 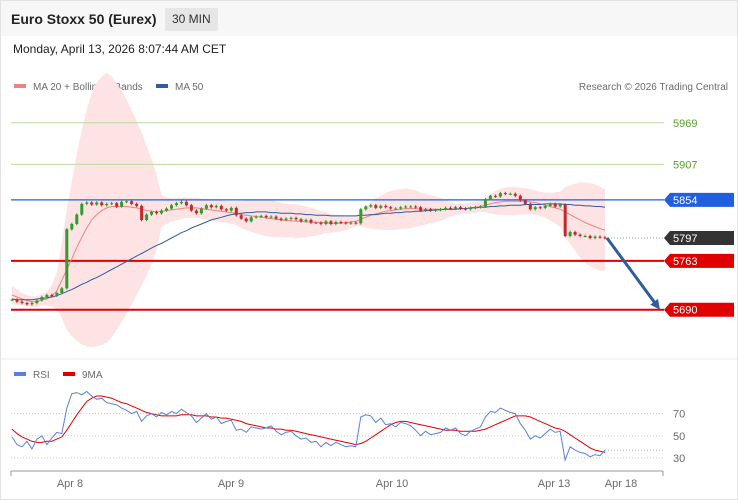 I want to click on x-tick-label: Apr 9, so click(x=231, y=484).